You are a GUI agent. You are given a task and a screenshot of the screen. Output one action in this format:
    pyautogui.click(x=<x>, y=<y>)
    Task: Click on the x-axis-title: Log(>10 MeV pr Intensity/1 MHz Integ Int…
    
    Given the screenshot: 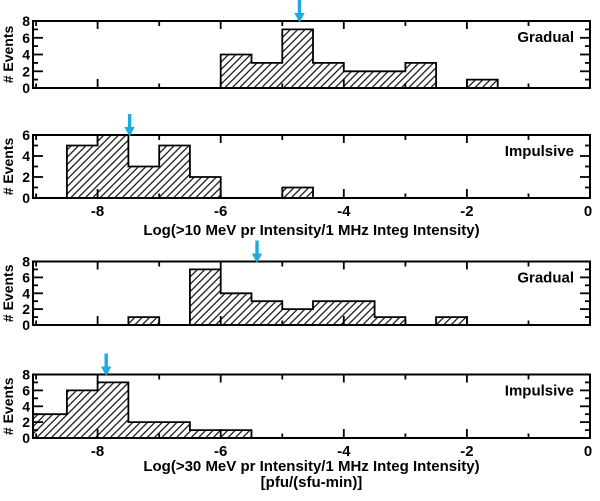 What is the action you would take?
    pyautogui.click(x=311, y=230)
    